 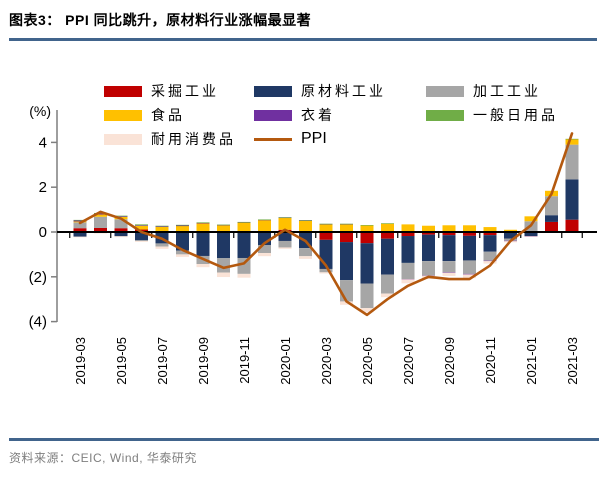 What do you see at coordinates (123, 139) in the screenshot?
I see `legend-swatch-durable-consumer-goods` at bounding box center [123, 139].